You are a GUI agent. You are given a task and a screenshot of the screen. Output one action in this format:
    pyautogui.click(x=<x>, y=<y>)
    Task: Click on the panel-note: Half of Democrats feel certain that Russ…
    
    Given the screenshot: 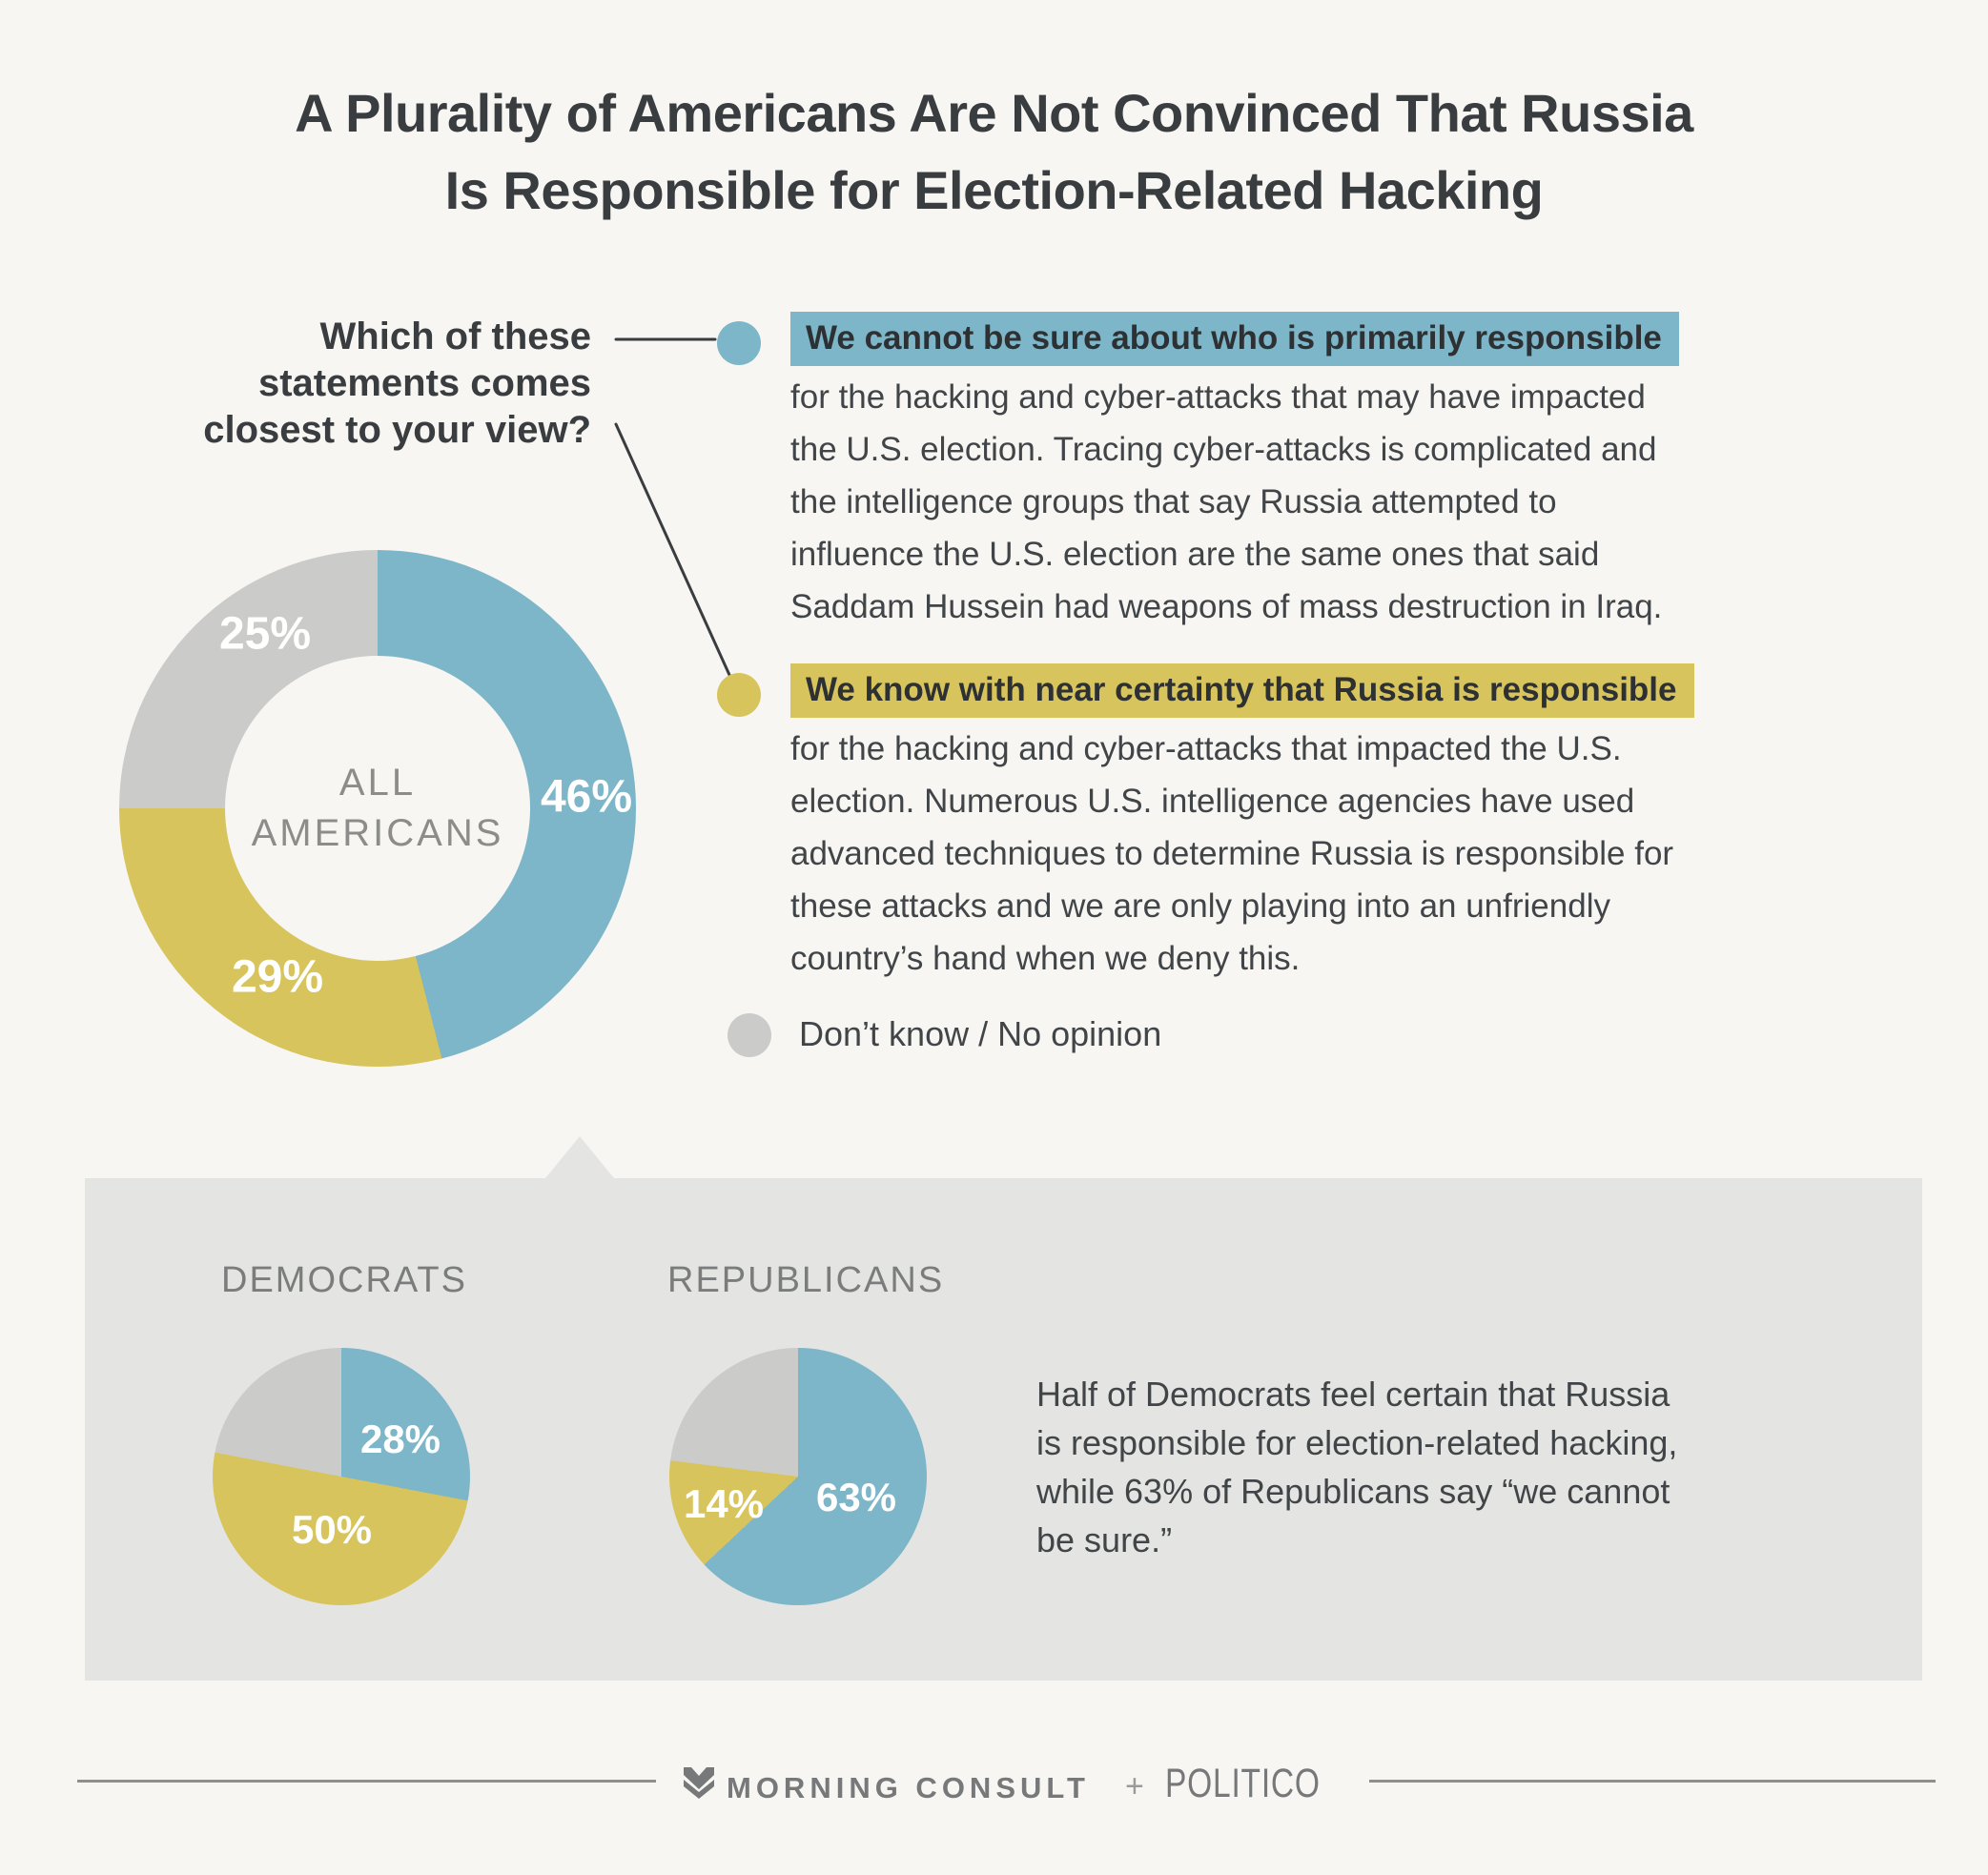 What is the action you would take?
    pyautogui.click(x=1356, y=1467)
    